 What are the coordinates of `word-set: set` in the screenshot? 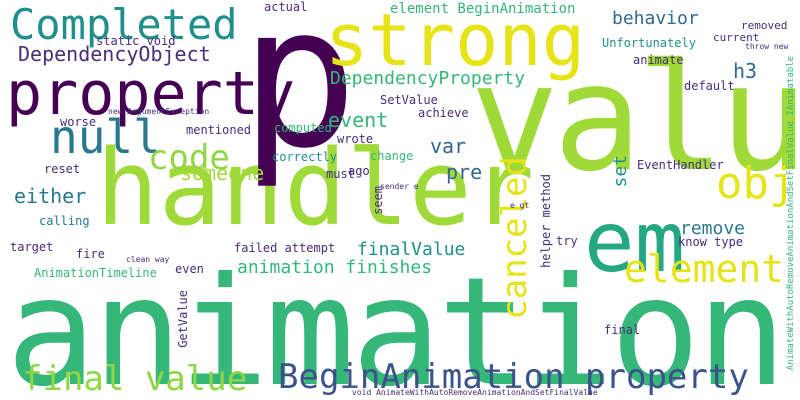 It's located at (620, 171).